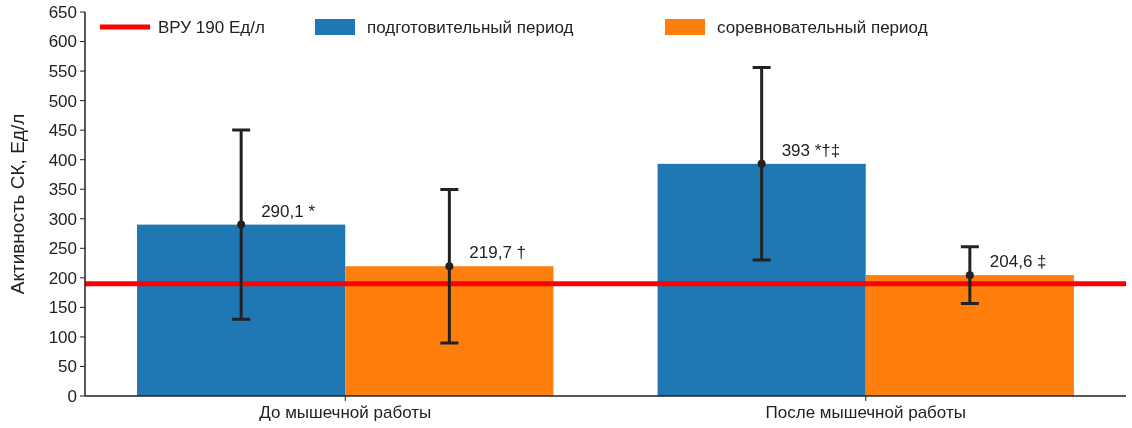 This screenshot has height=428, width=1132. Describe the element at coordinates (62, 160) in the screenshot. I see `y-tick-label: 400` at that location.